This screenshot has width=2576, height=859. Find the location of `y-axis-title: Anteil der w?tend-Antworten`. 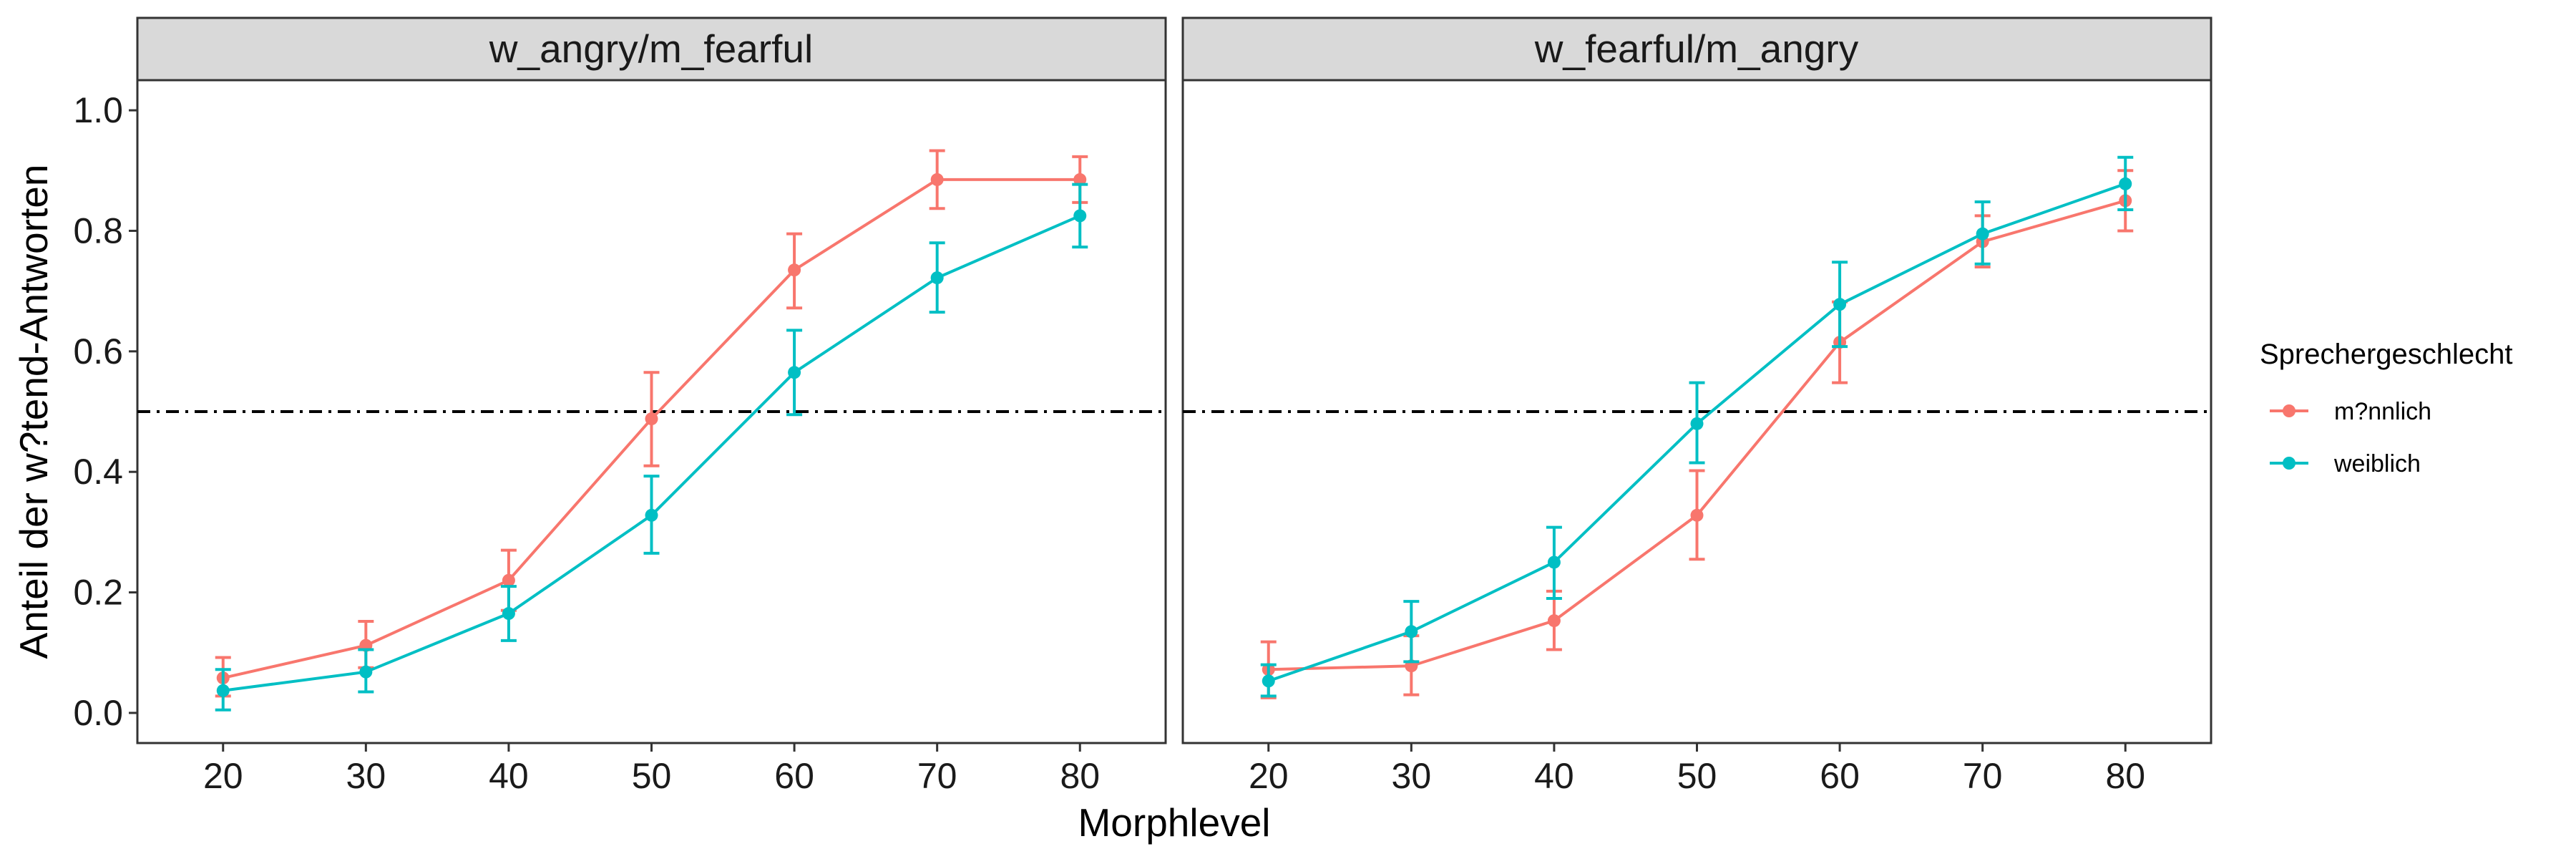

y-axis-title: Anteil der w?tend-Antworten is located at coordinates (33, 412).